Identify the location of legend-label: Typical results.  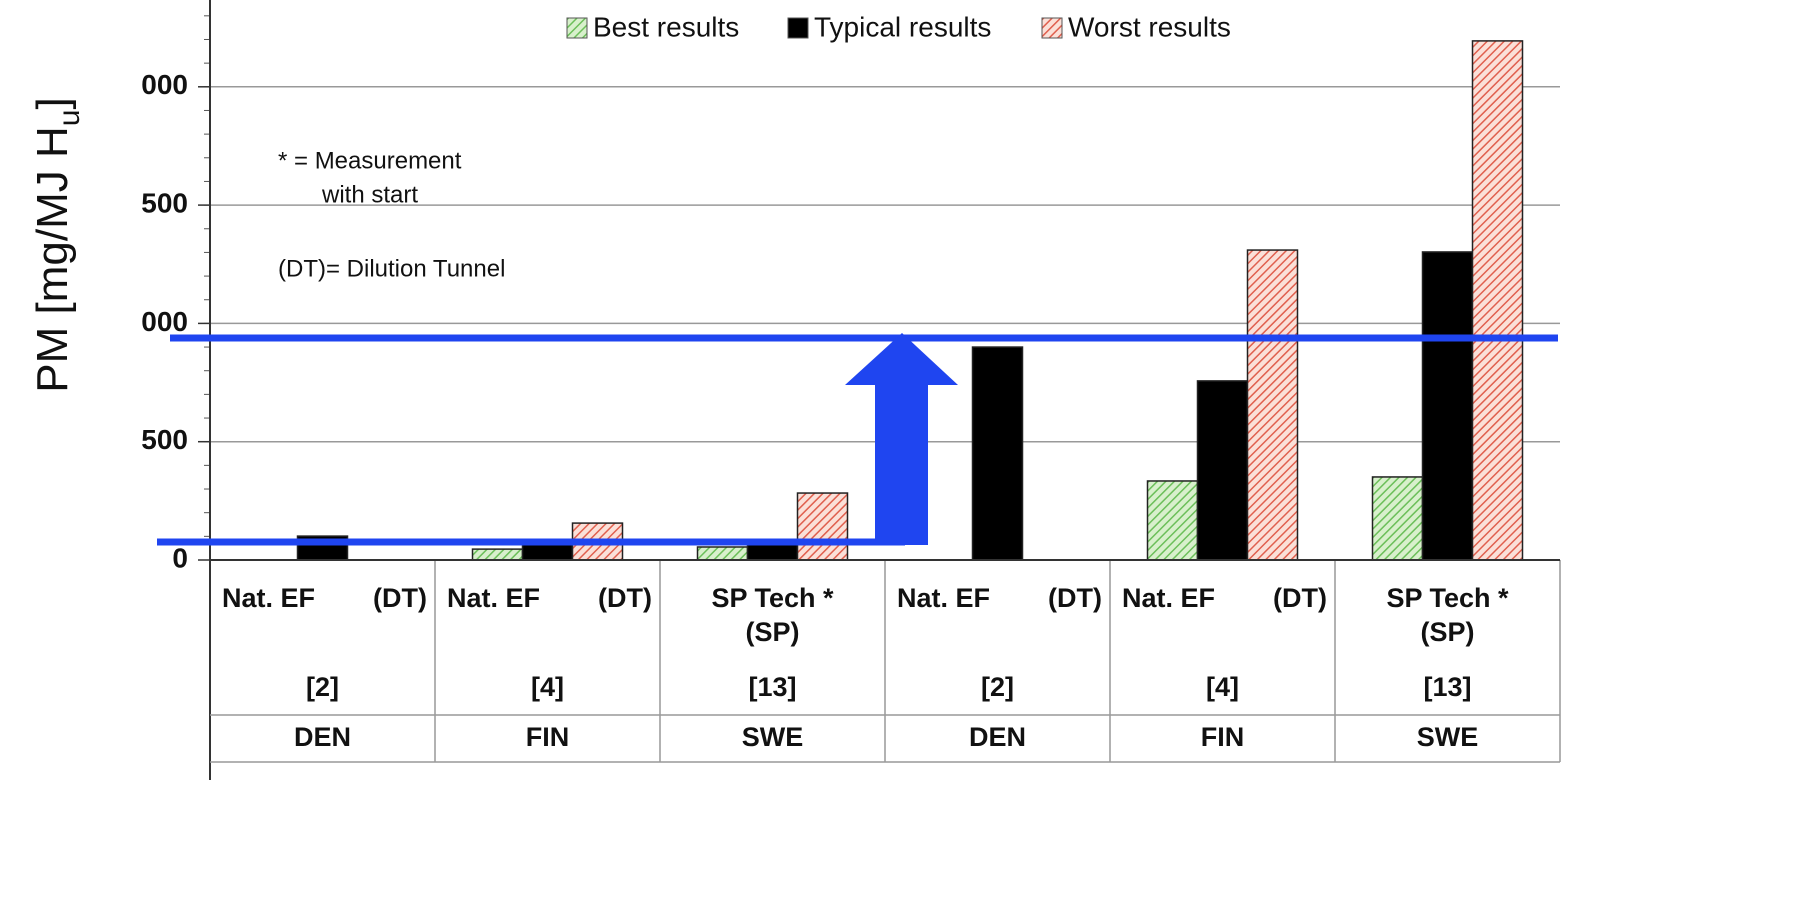
(902, 26).